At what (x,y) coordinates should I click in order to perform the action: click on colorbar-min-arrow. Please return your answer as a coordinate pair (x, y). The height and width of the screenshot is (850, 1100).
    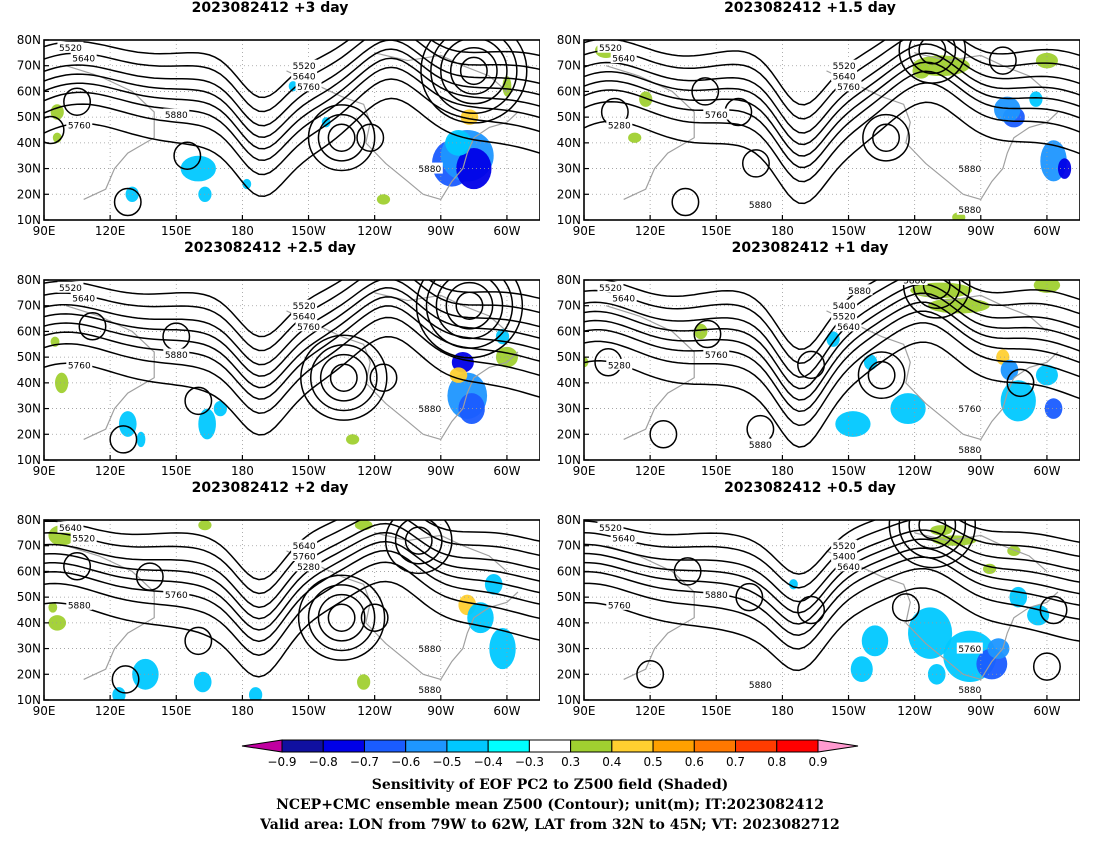
    Looking at the image, I should click on (262, 746).